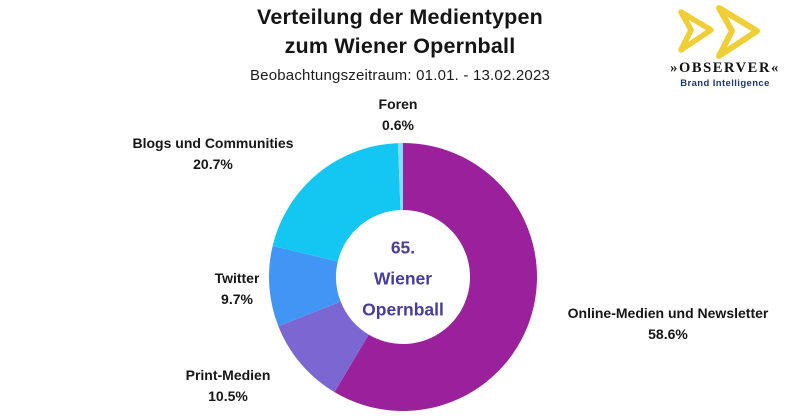 The width and height of the screenshot is (800, 418). What do you see at coordinates (323, 347) in the screenshot?
I see `donut-slice-print-medien` at bounding box center [323, 347].